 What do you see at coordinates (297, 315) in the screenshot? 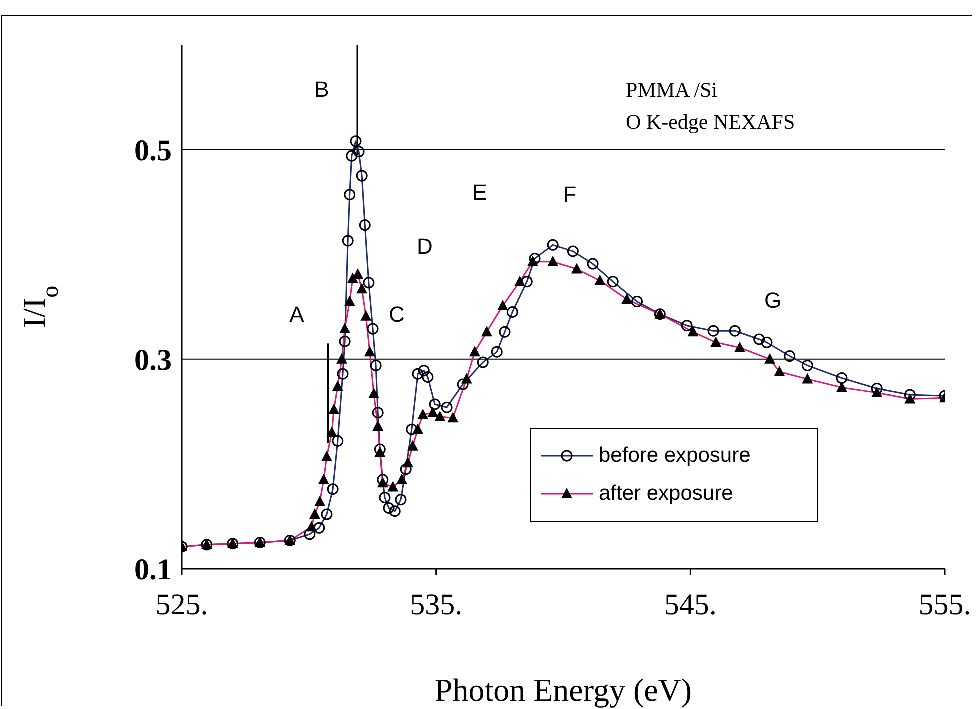
I see `annotation: A` at bounding box center [297, 315].